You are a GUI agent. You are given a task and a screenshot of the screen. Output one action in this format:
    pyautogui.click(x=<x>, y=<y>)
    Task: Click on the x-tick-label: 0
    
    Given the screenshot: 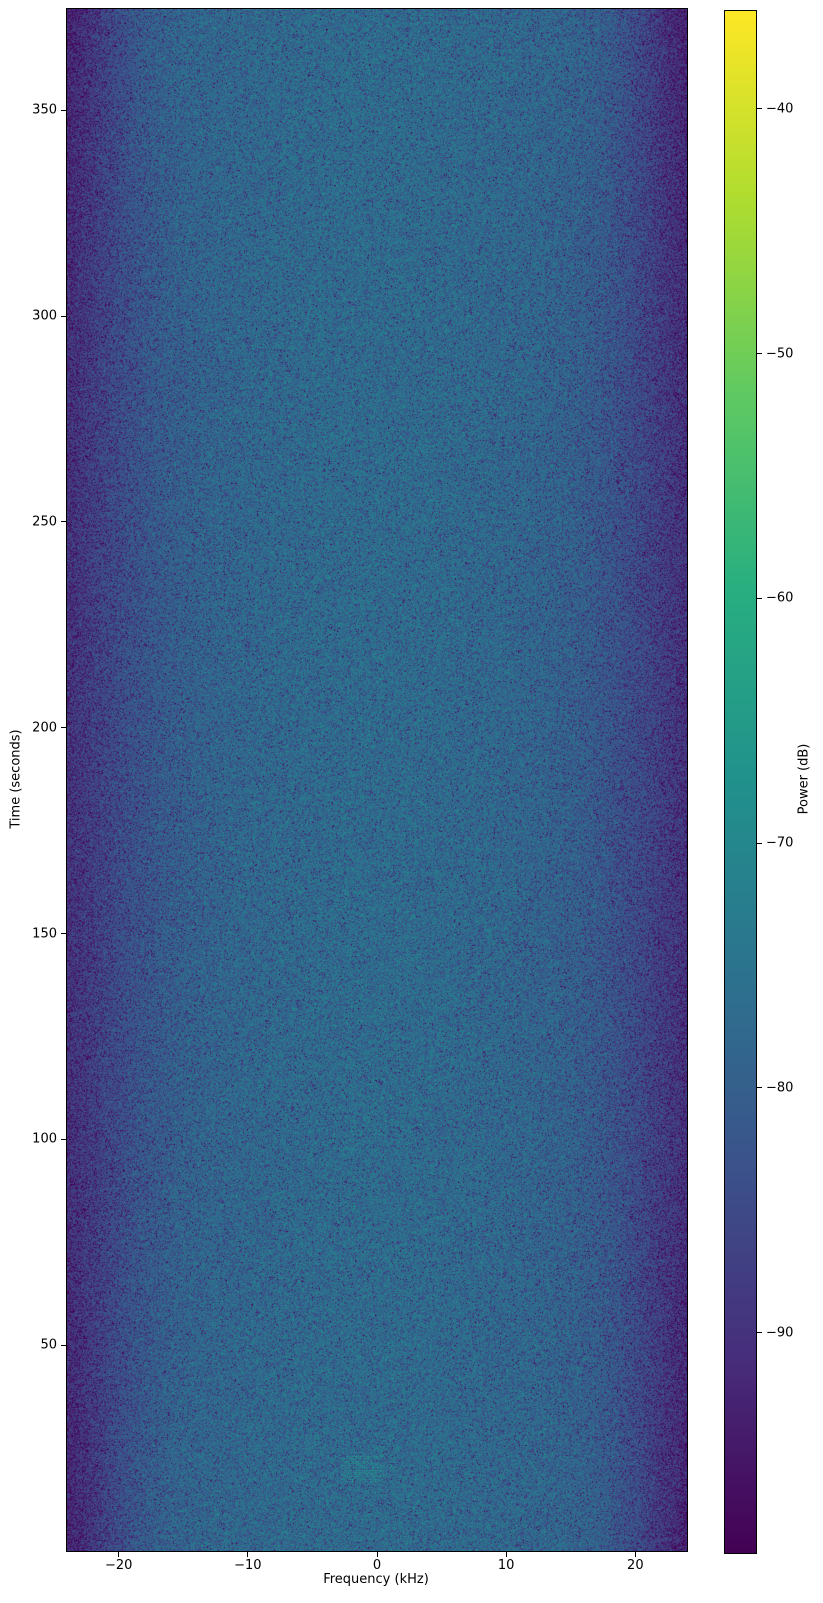 What is the action you would take?
    pyautogui.click(x=377, y=1565)
    